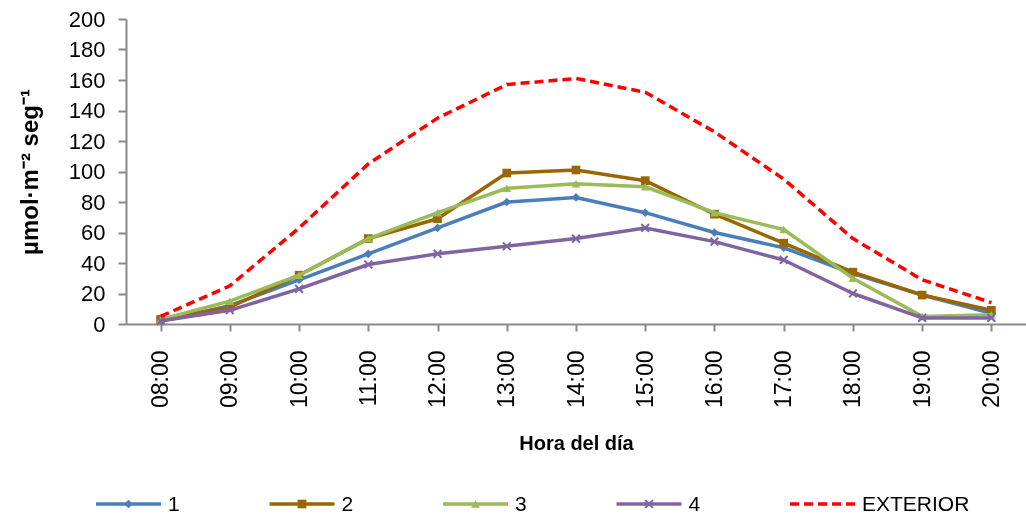  What do you see at coordinates (87, 19) in the screenshot?
I see `y-tick-label: 200` at bounding box center [87, 19].